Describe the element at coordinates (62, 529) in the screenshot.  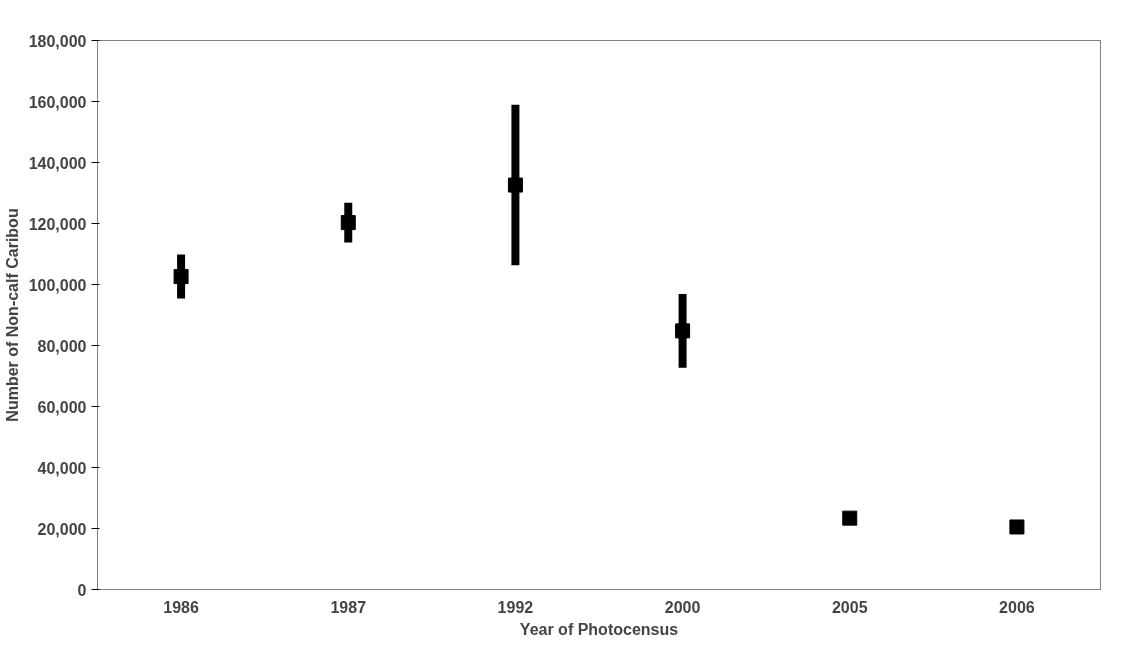
I see `y-tick-label: 20,000` at that location.